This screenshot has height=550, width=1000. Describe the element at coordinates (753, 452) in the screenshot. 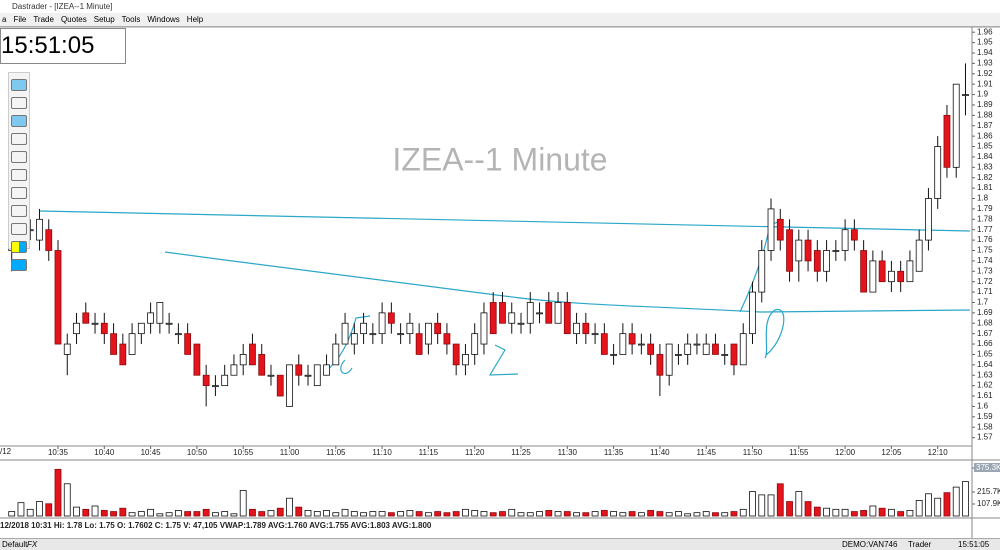

I see `x-tick-label: 11:50` at that location.